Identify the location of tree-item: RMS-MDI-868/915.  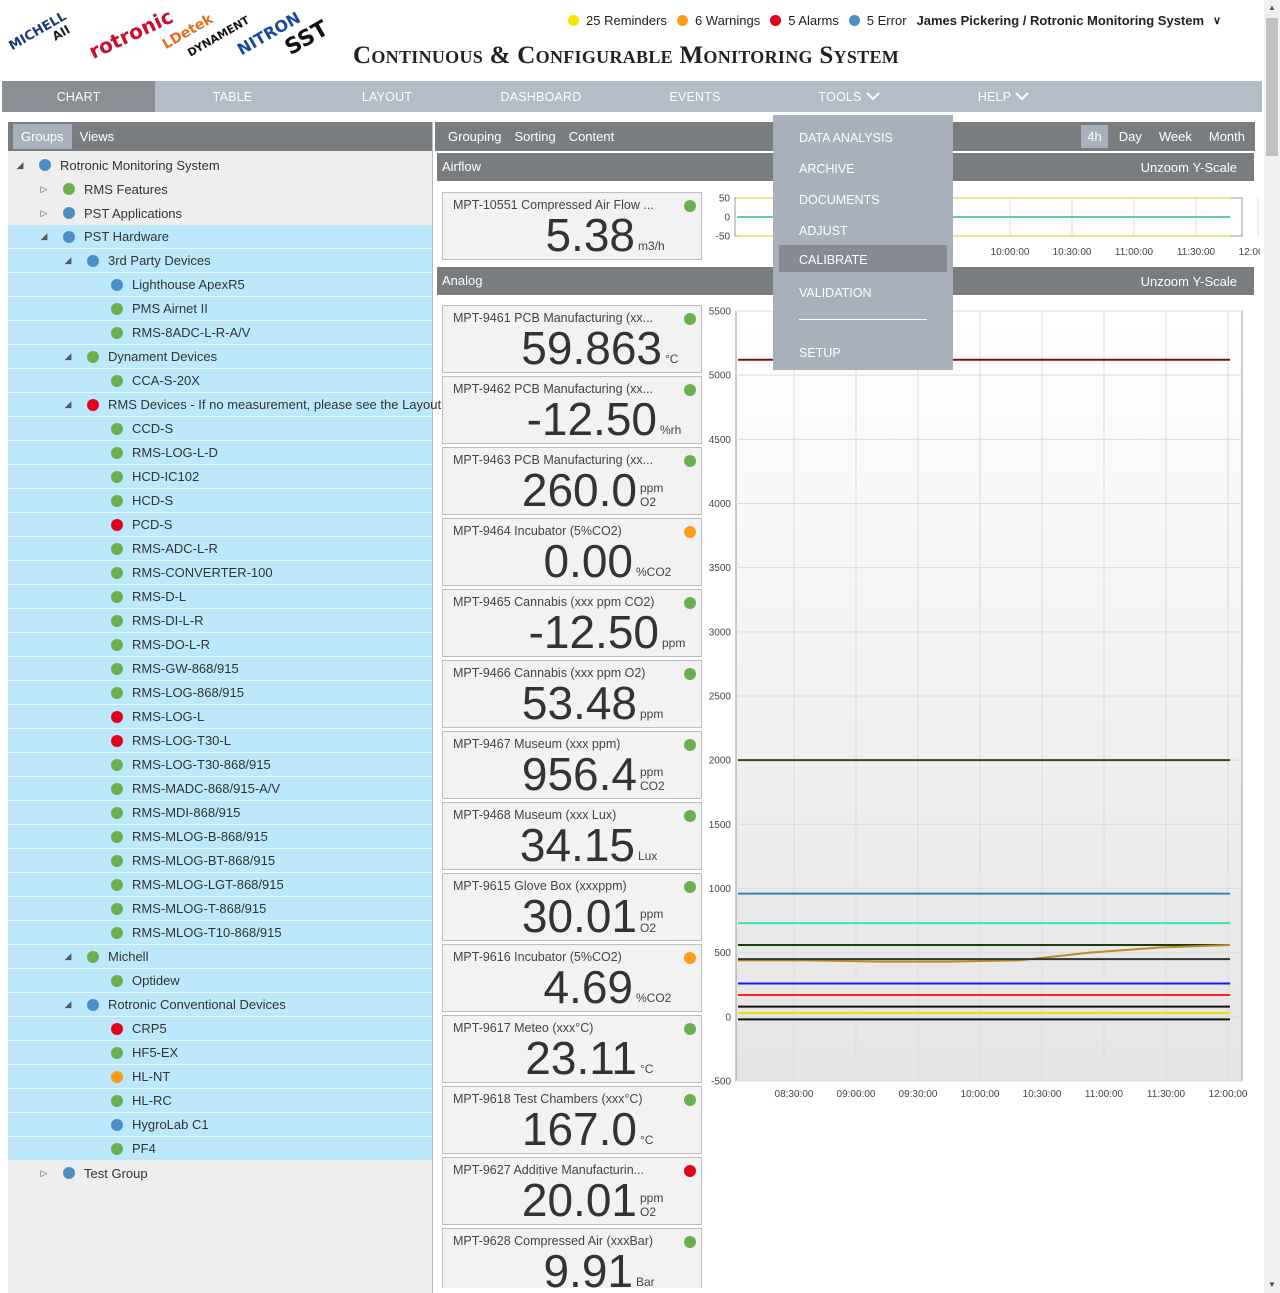
(220, 813).